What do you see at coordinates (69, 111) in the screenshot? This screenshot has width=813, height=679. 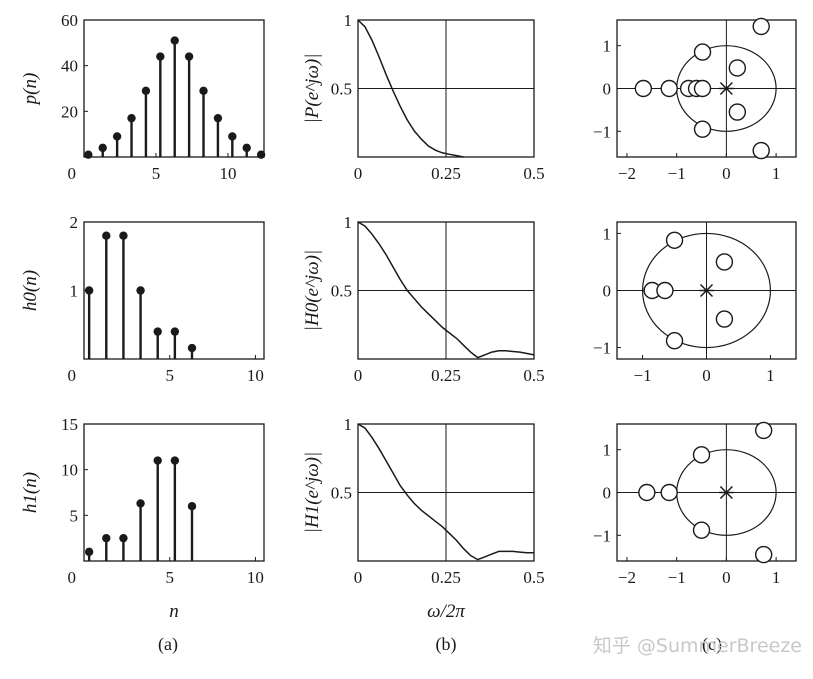 I see `y-tick-label: 20` at bounding box center [69, 111].